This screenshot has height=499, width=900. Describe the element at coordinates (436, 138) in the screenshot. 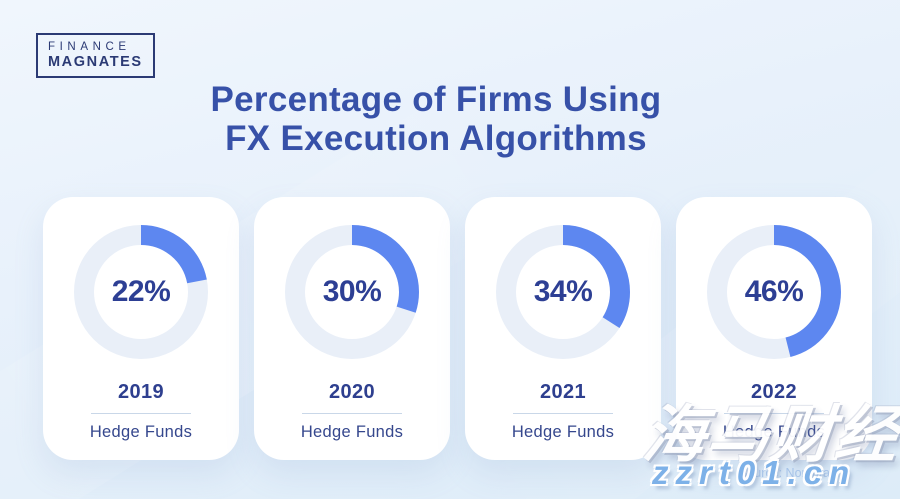

I see `chart-title-line-2: FX Execution Algorithms` at that location.